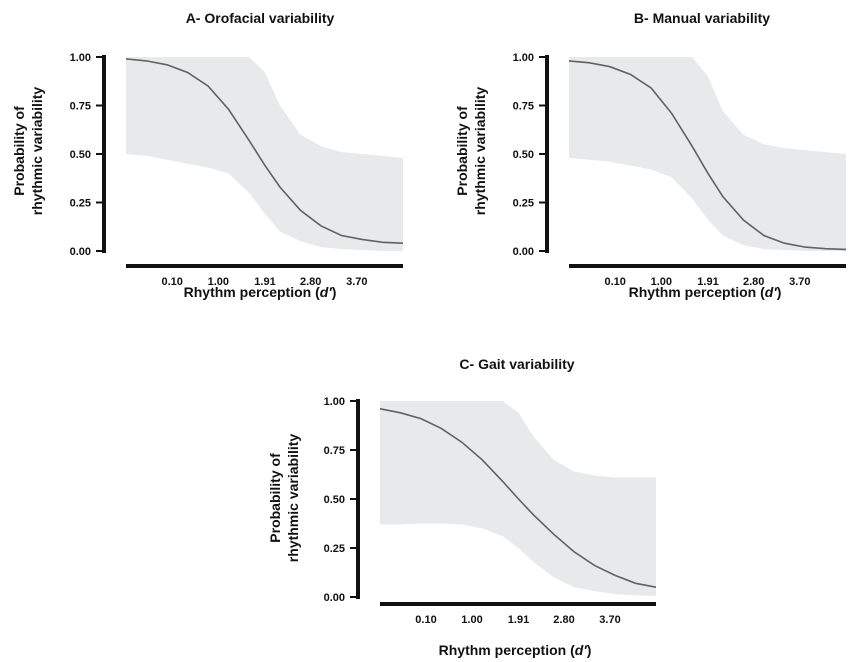 The image size is (856, 662). I want to click on panel-title: C- Gait variability, so click(516, 364).